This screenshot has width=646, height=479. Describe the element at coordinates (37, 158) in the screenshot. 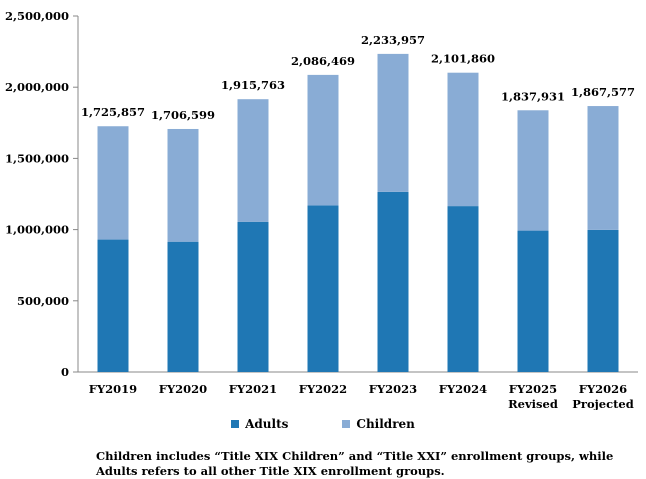

I see `y-tick-label: 1,500,000` at that location.